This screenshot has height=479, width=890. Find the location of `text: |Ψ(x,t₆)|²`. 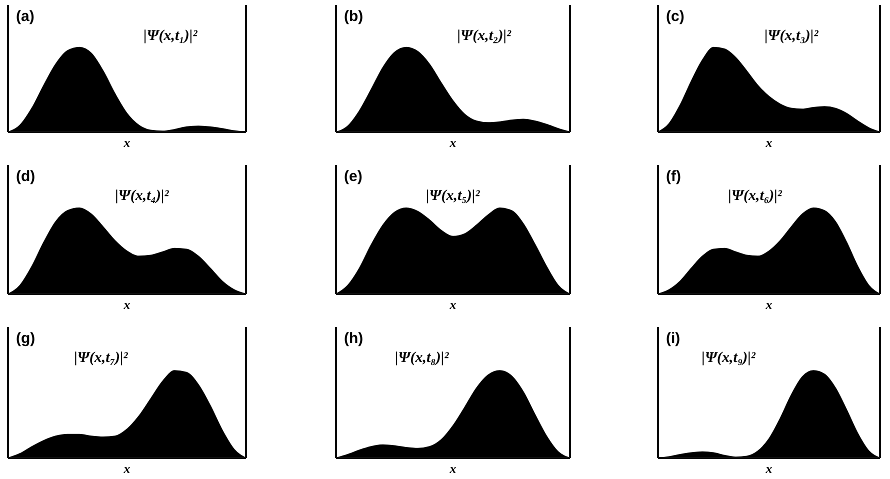

text: |Ψ(x,t₆)|² is located at coordinates (755, 195).